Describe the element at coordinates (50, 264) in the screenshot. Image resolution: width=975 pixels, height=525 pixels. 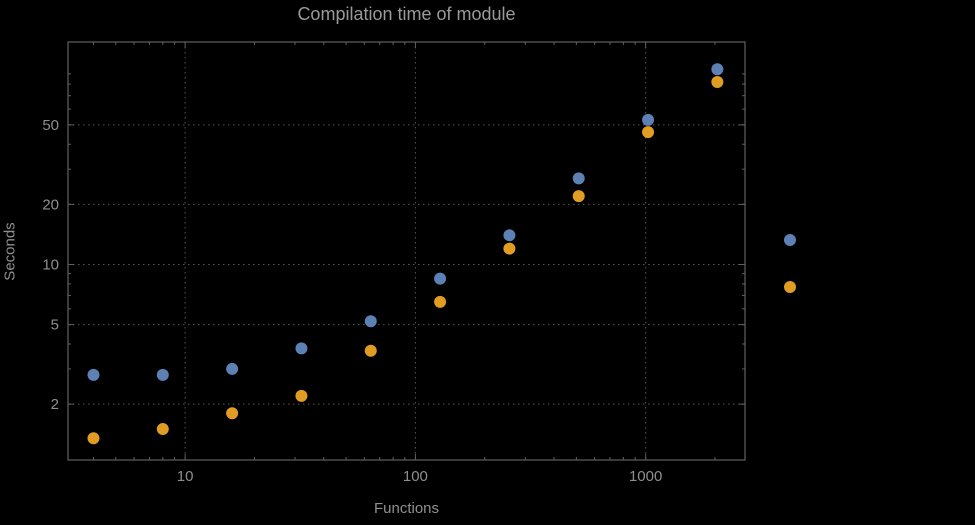
I see `y-tick-label: 10` at that location.